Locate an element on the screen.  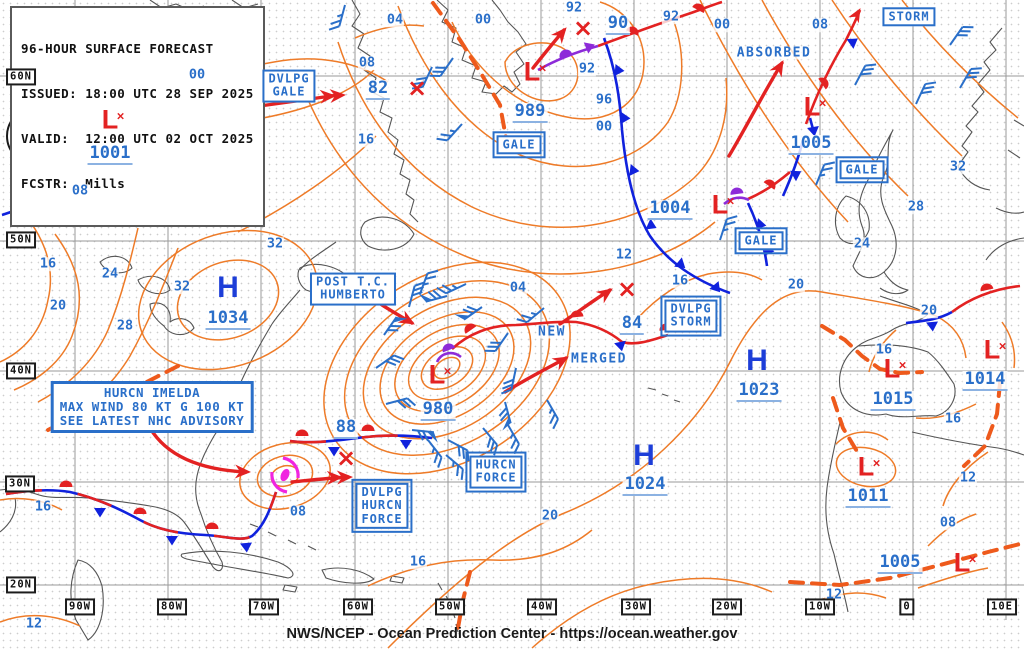
pressure-center-value: 1004 is located at coordinates (670, 209).